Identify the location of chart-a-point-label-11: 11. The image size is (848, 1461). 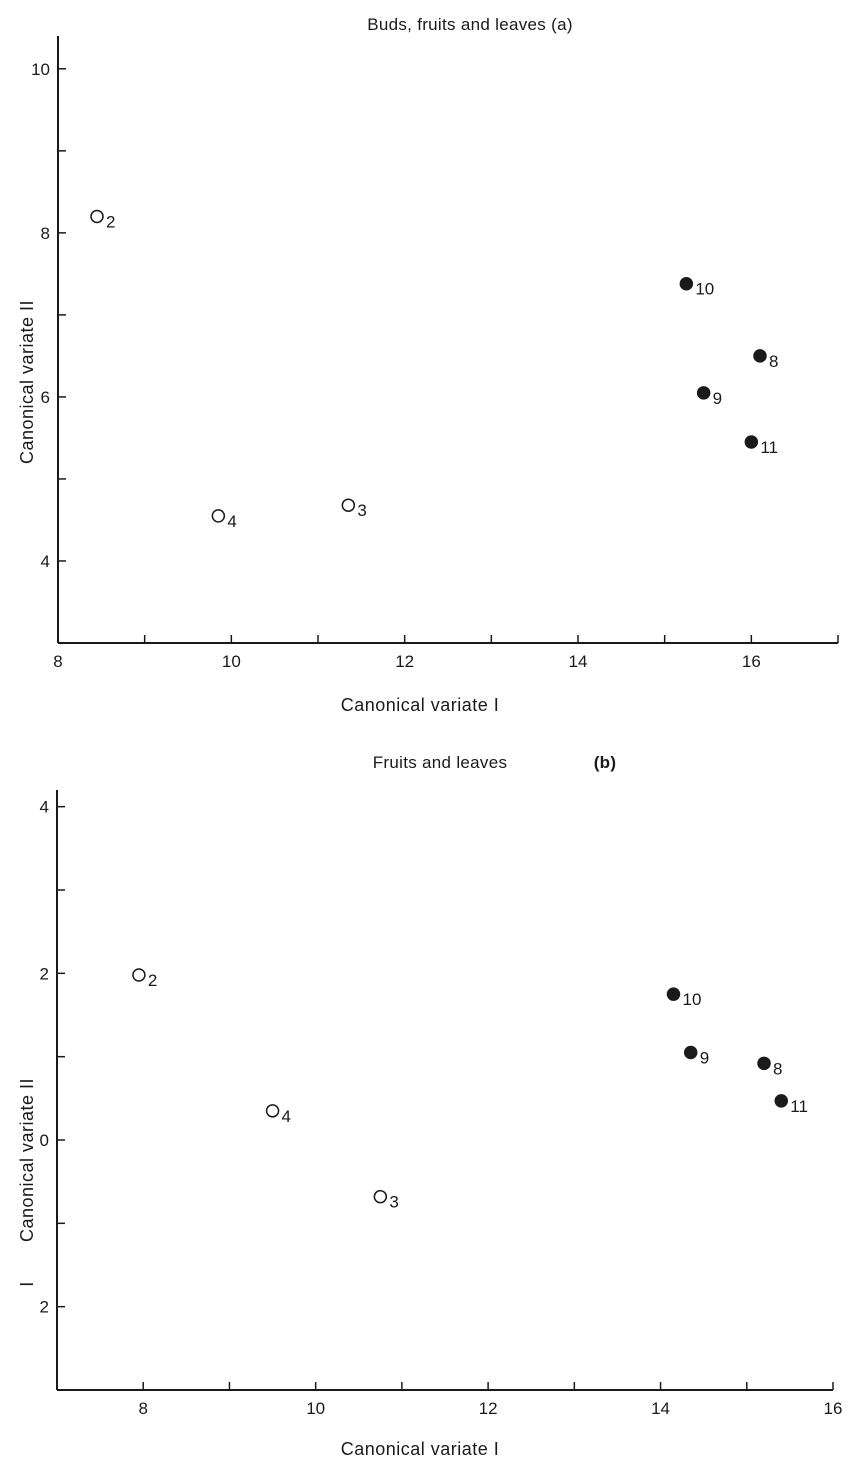
(769, 447).